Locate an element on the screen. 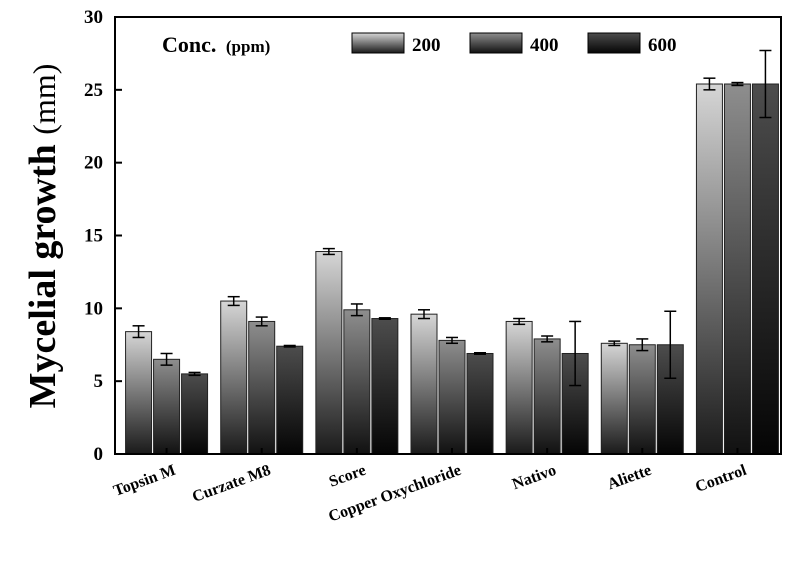  y-tick-label: 5 is located at coordinates (99, 381).